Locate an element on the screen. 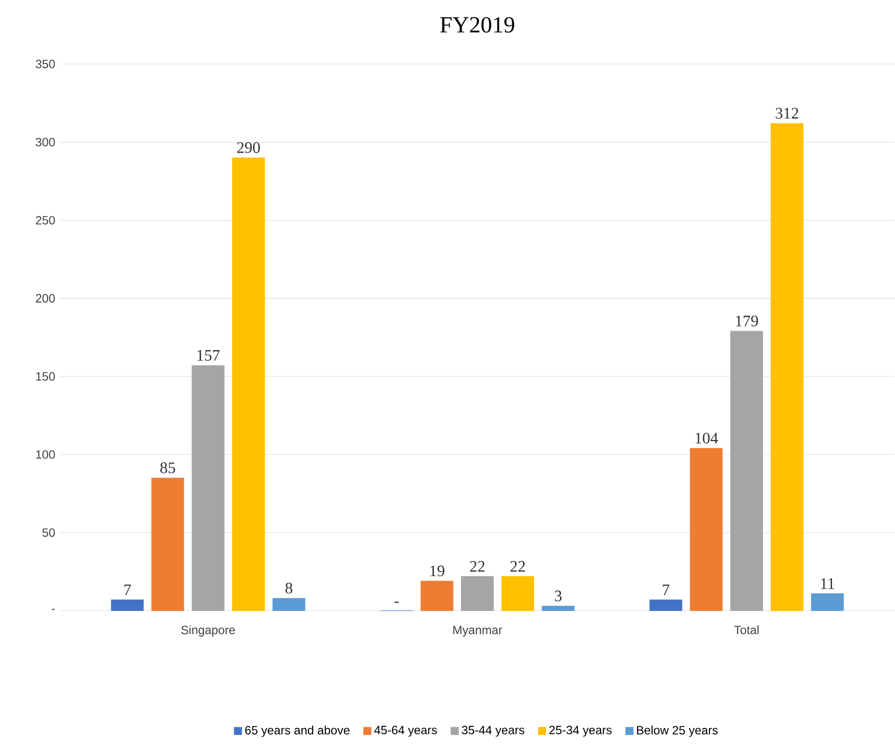  data-label: 157 is located at coordinates (209, 355).